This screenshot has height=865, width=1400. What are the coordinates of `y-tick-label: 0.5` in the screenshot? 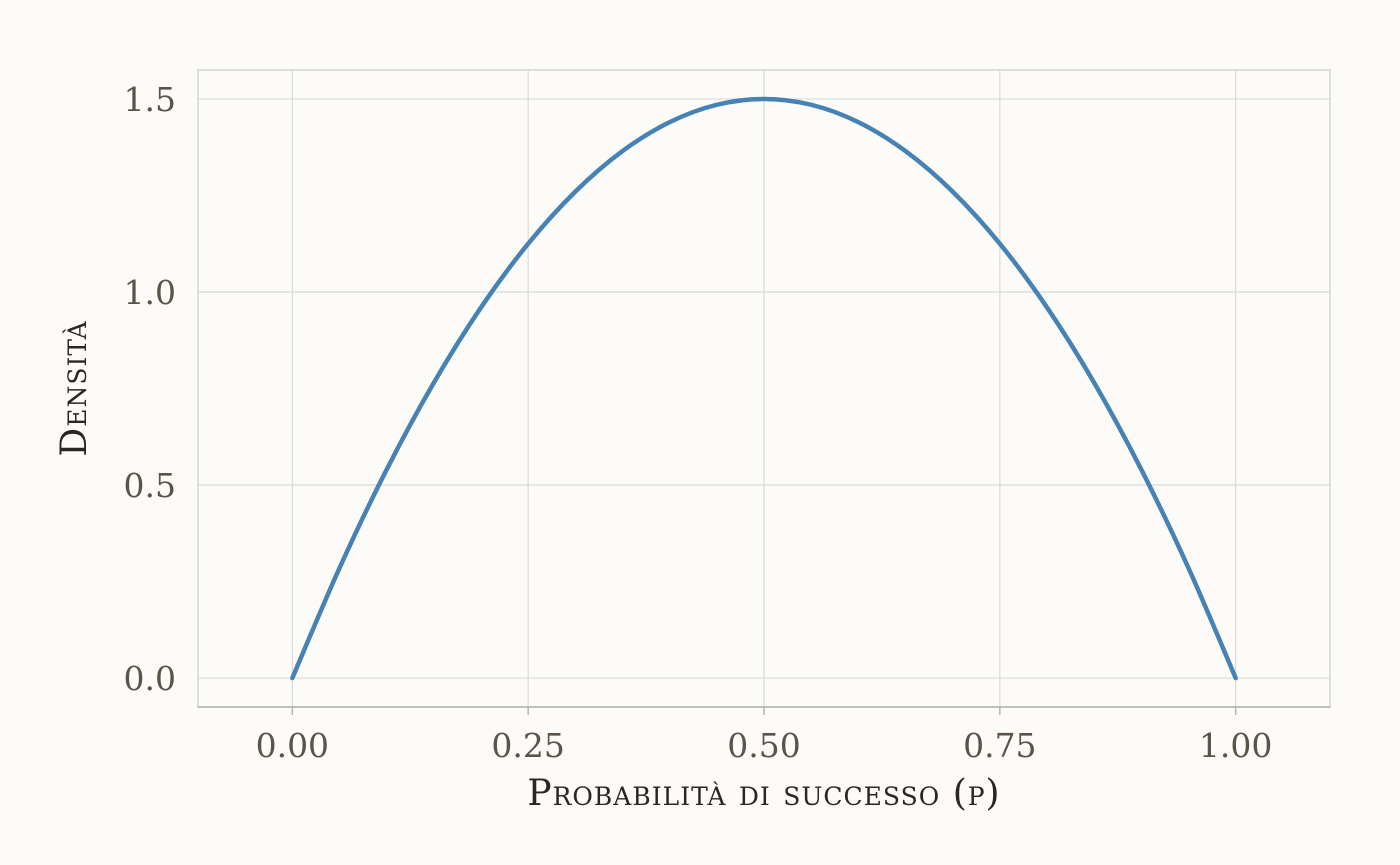 It's located at (150, 485).